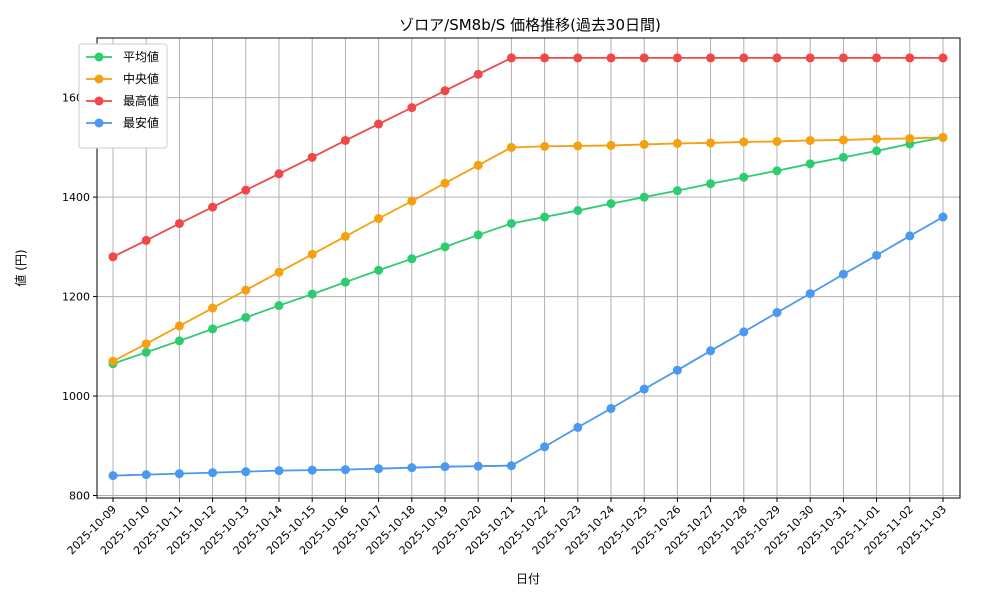  Describe the element at coordinates (141, 100) in the screenshot. I see `legend-label: 最高値` at that location.